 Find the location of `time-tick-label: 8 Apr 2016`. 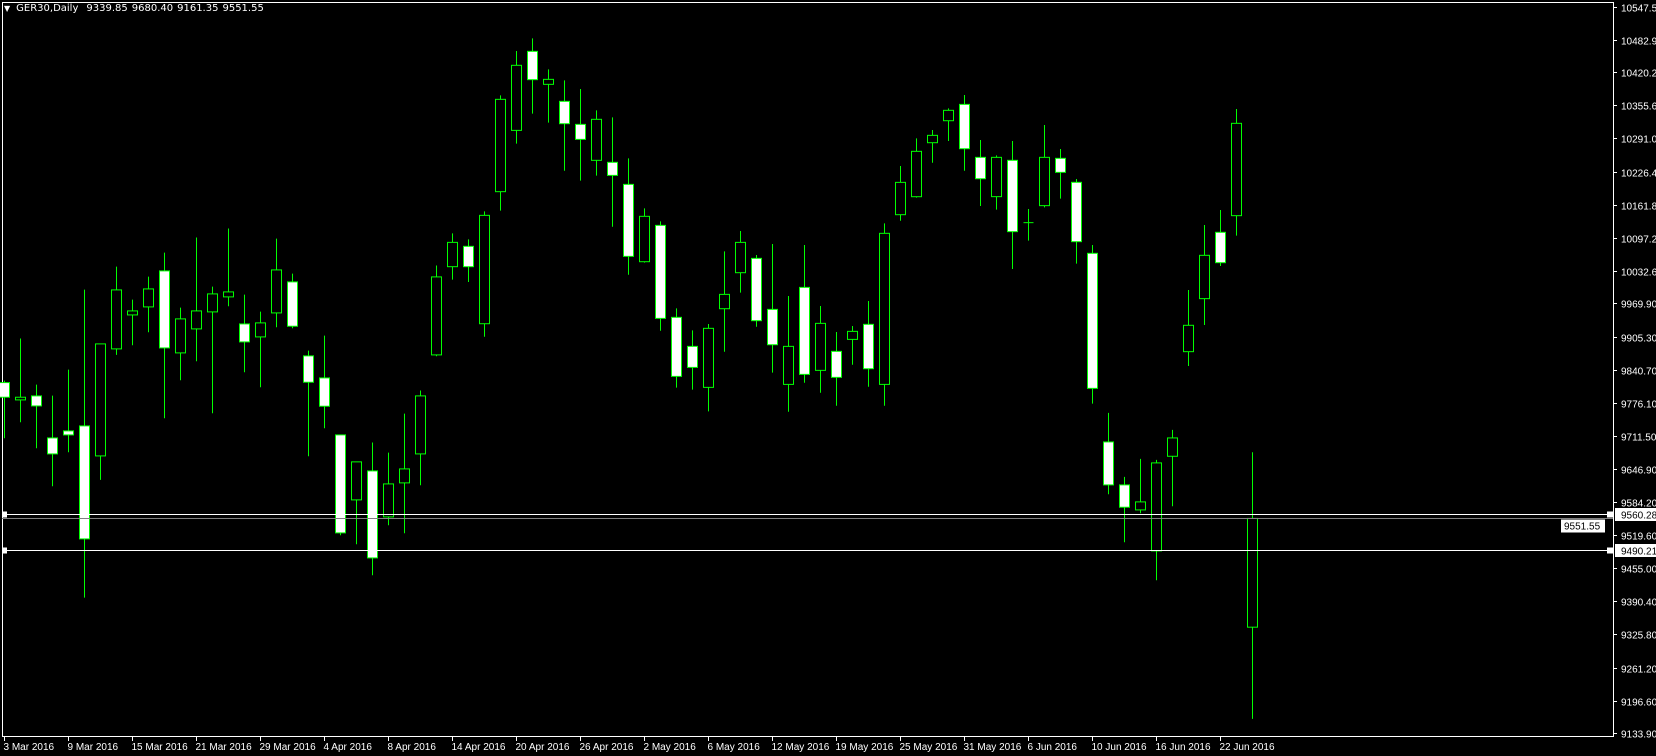

time-tick-label: 8 Apr 2016 is located at coordinates (412, 747).